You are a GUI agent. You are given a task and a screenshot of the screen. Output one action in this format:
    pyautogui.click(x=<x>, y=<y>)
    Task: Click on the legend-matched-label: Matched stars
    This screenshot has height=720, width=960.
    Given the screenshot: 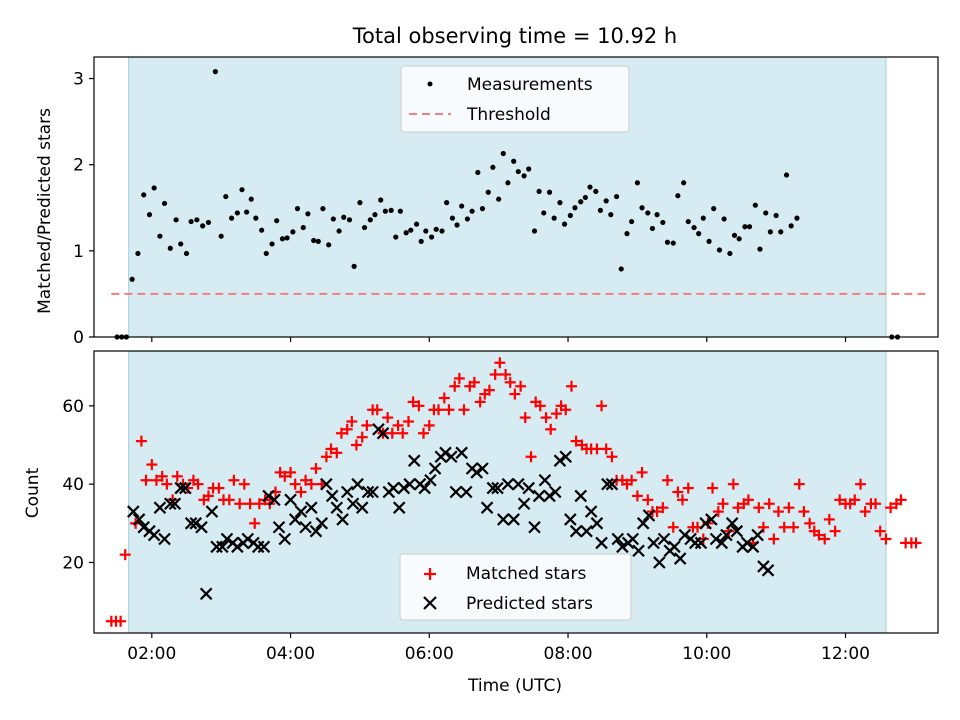 What is the action you would take?
    pyautogui.click(x=526, y=574)
    